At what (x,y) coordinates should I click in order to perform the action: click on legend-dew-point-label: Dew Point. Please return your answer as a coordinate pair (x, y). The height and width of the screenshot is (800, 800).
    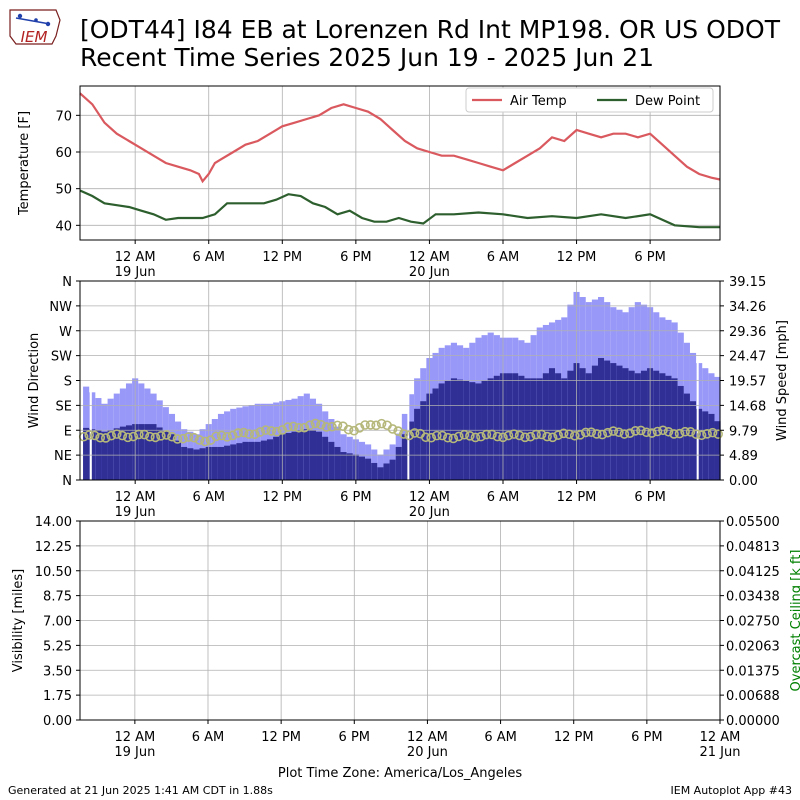
    Looking at the image, I should click on (667, 101).